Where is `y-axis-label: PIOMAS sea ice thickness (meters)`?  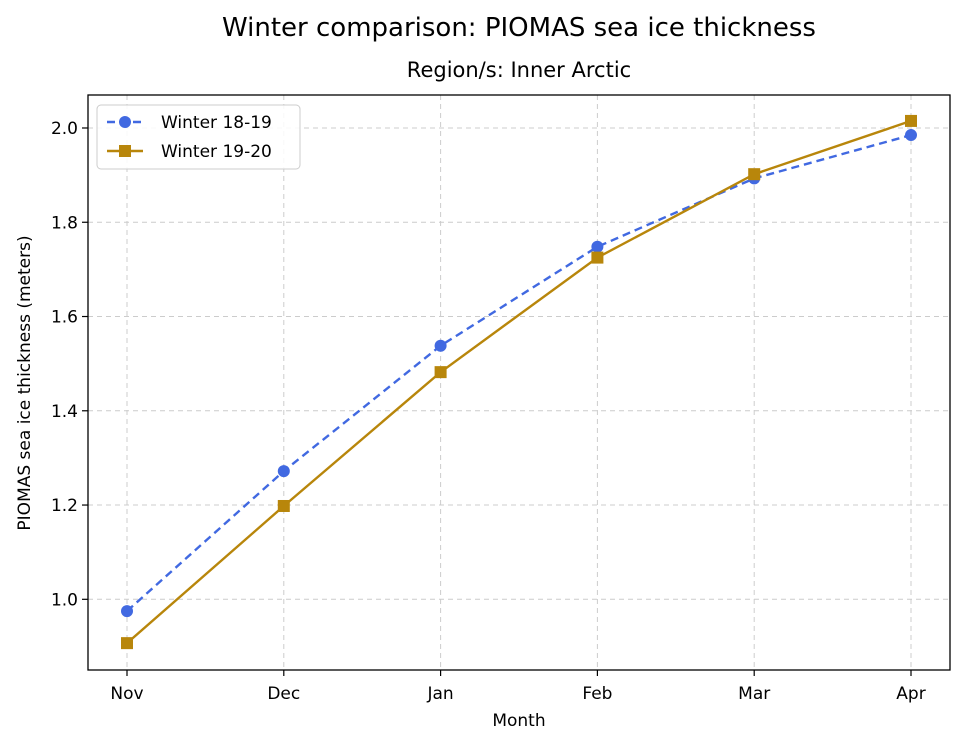 y-axis-label: PIOMAS sea ice thickness (meters) is located at coordinates (25, 382).